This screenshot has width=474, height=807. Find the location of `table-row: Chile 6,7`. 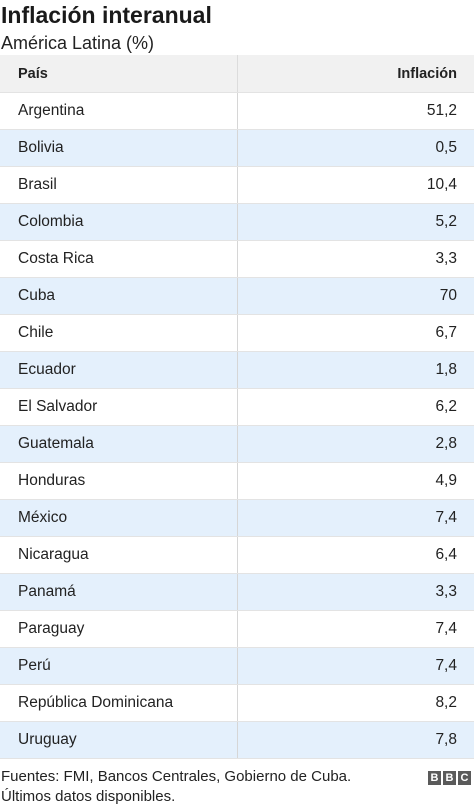

table-row: Chile 6,7 is located at coordinates (237, 333).